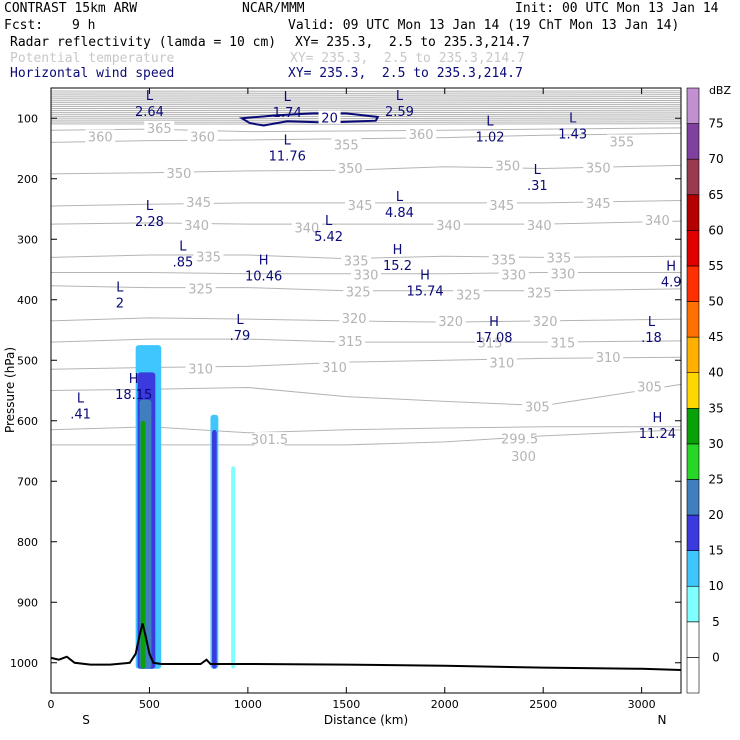 This screenshot has height=740, width=740. Describe the element at coordinates (716, 657) in the screenshot. I see `colorbar-tick-label: 0` at that location.